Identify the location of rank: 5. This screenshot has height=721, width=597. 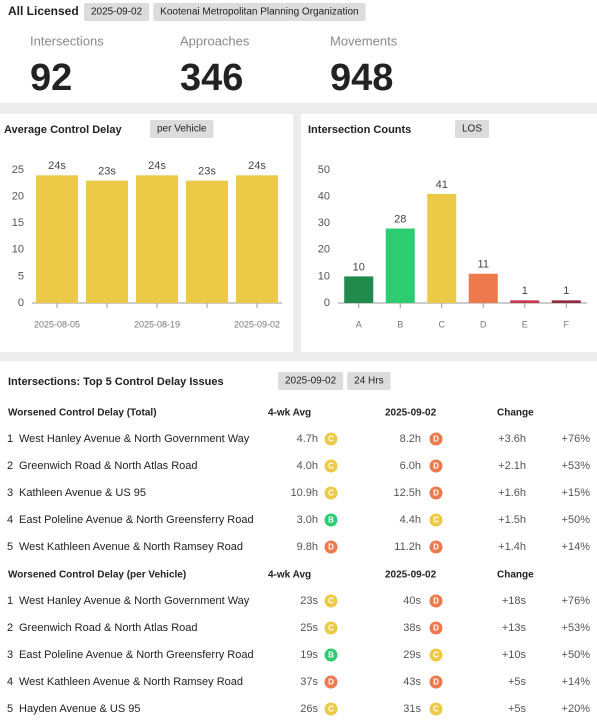
(10, 709).